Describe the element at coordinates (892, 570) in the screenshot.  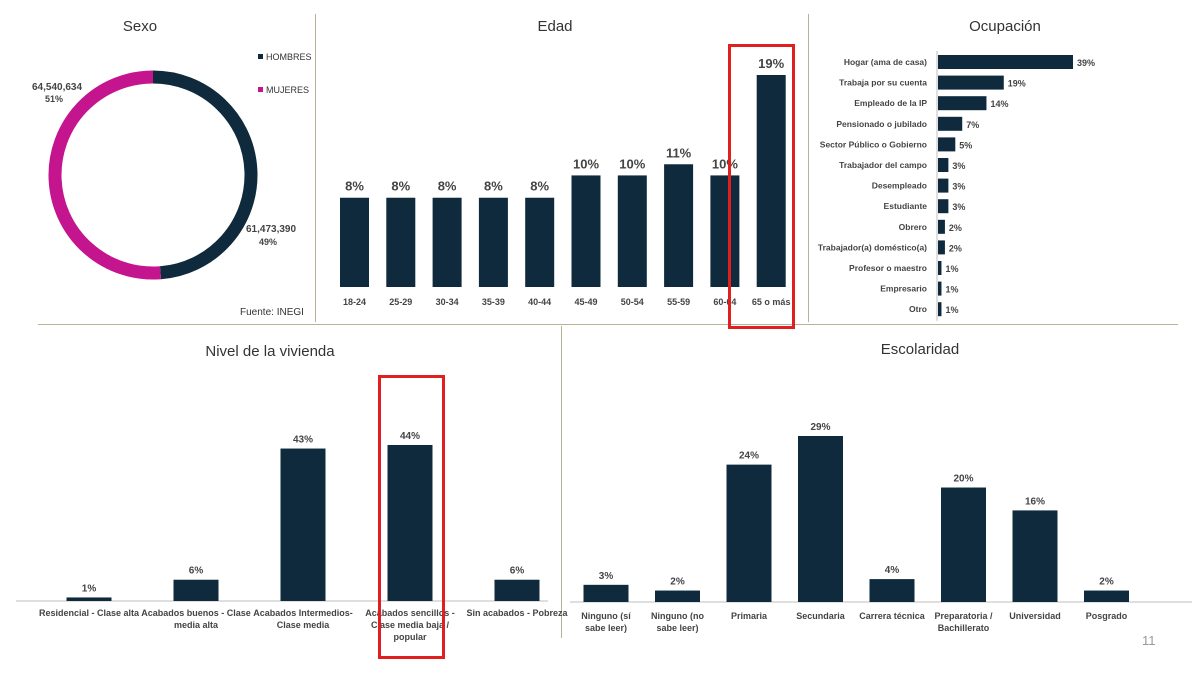
I see `bar-label-escolaridad-carrera-t-cnica: 4%` at that location.